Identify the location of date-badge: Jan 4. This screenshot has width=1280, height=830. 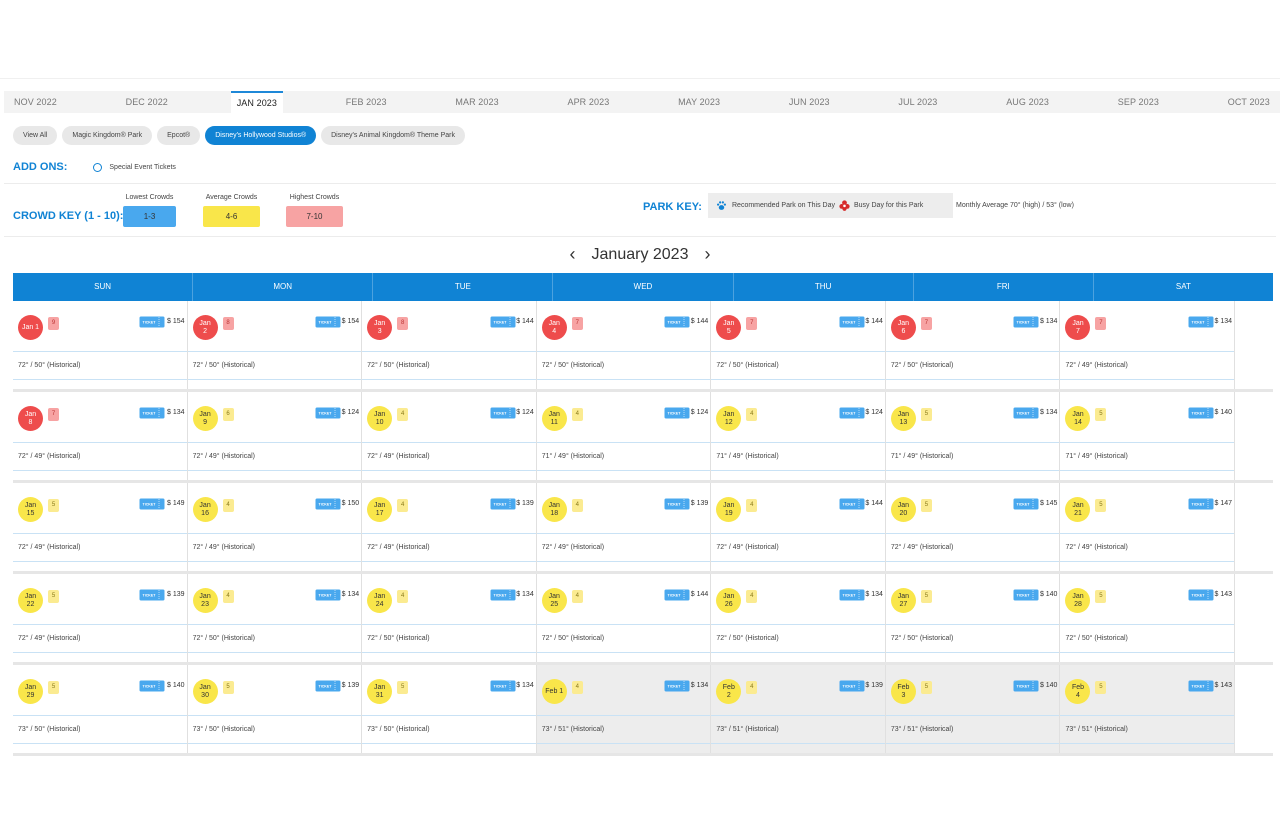
(554, 327).